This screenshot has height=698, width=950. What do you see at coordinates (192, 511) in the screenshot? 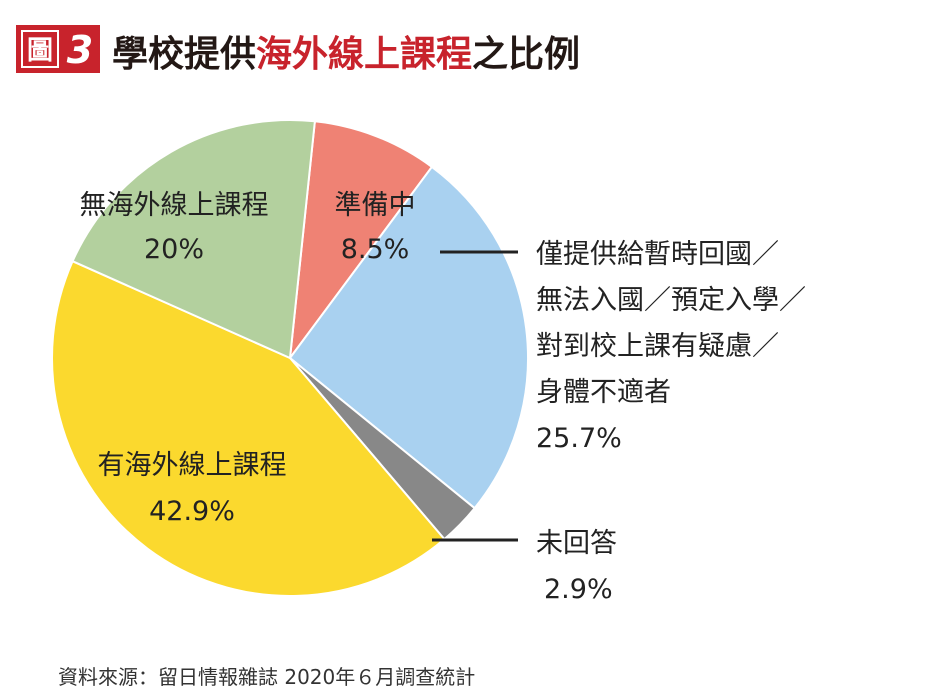
I see `slice-value-label-3: 42.9%` at bounding box center [192, 511].